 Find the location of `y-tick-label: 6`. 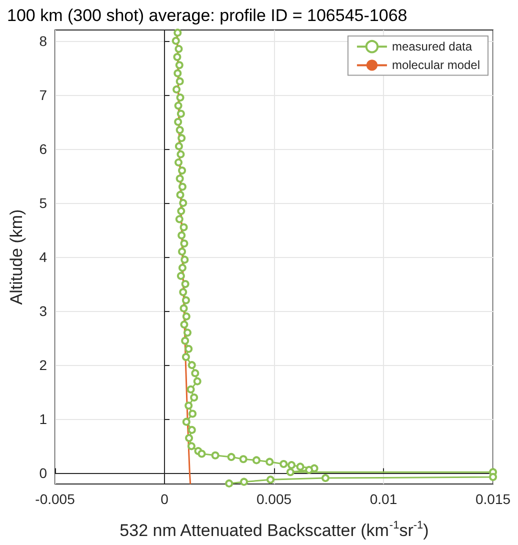

y-tick-label: 6 is located at coordinates (43, 148).